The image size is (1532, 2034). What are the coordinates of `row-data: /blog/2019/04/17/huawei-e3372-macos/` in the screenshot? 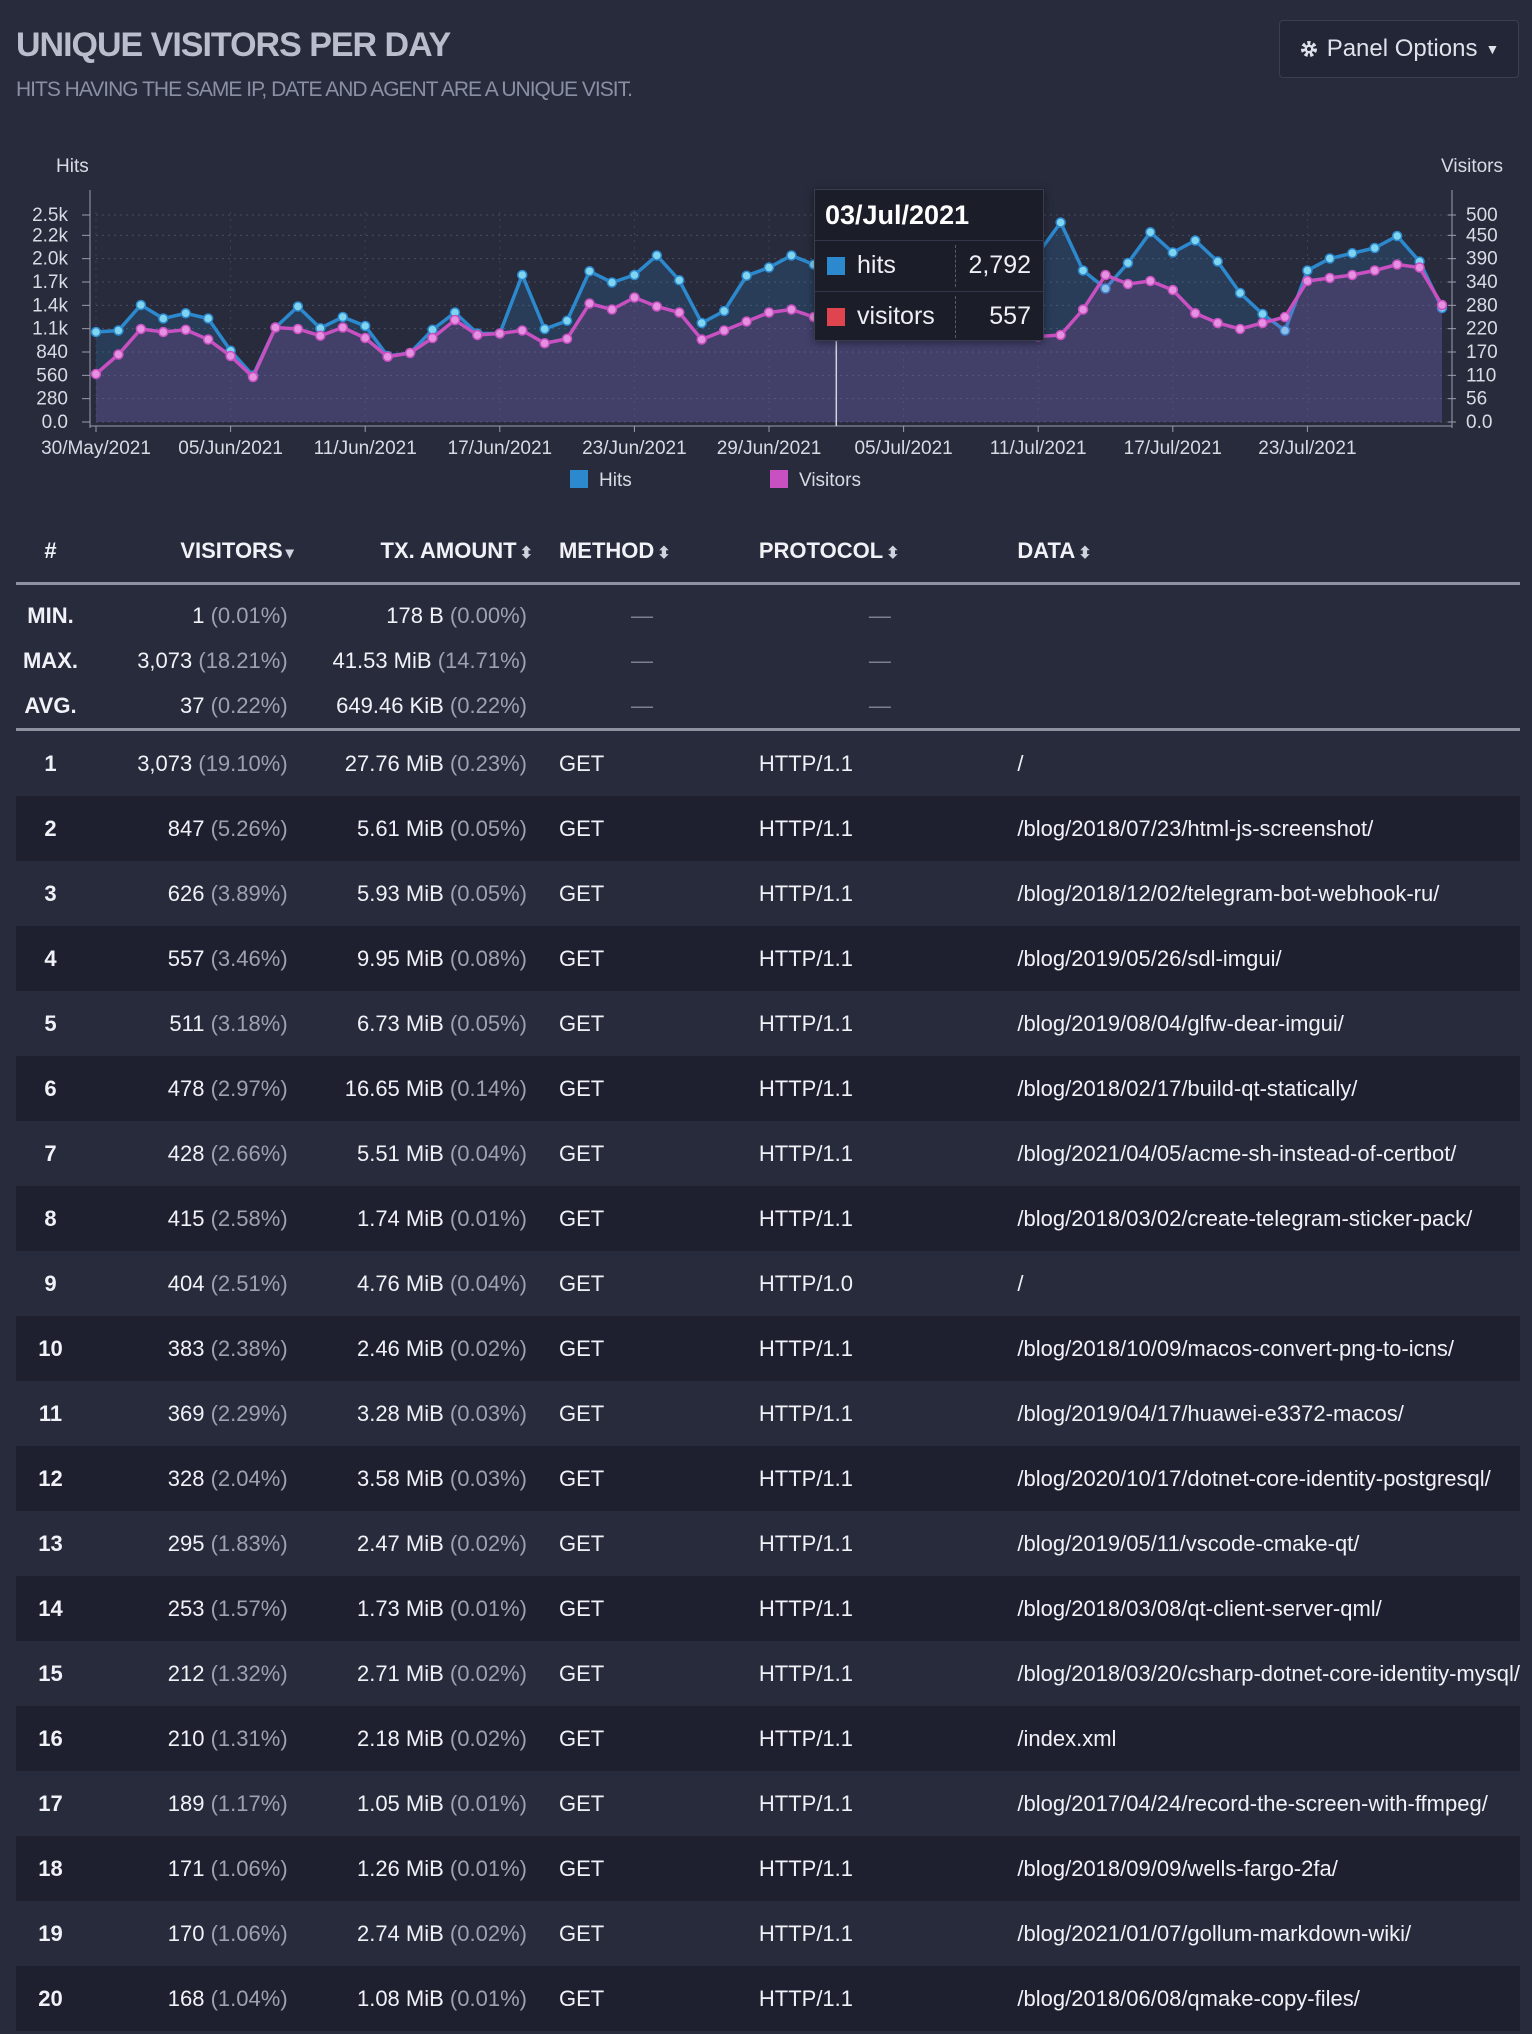 It's located at (1210, 1413).